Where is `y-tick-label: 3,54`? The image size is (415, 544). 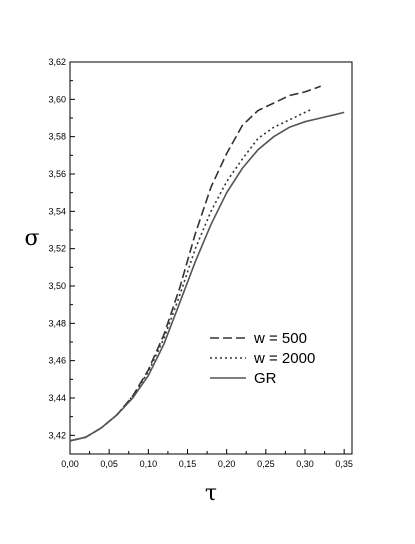
y-tick-label: 3,54 is located at coordinates (57, 211).